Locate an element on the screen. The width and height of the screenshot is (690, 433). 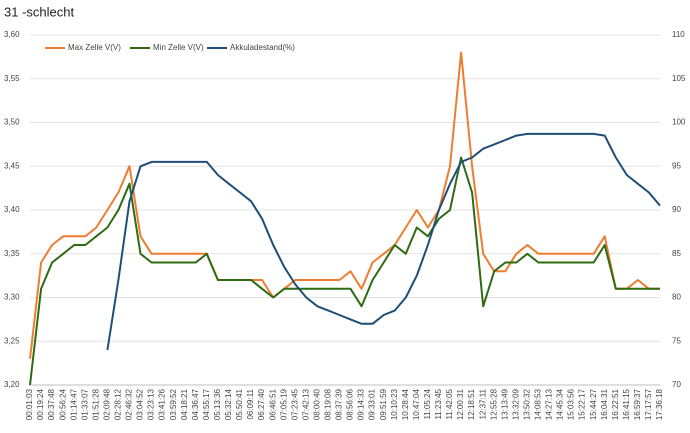
x-tick-label: 14:08:53 is located at coordinates (538, 404).